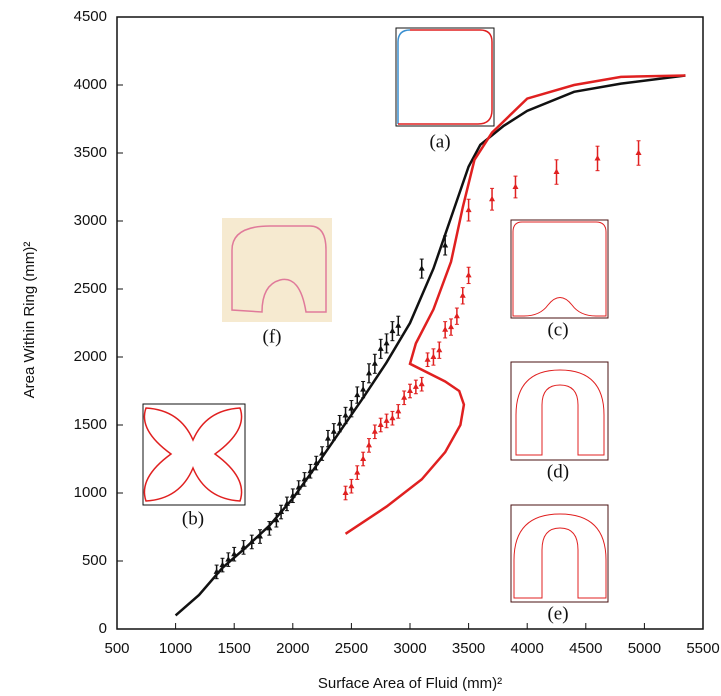 This screenshot has width=721, height=696. I want to click on x-tick-label: 1000, so click(175, 648).